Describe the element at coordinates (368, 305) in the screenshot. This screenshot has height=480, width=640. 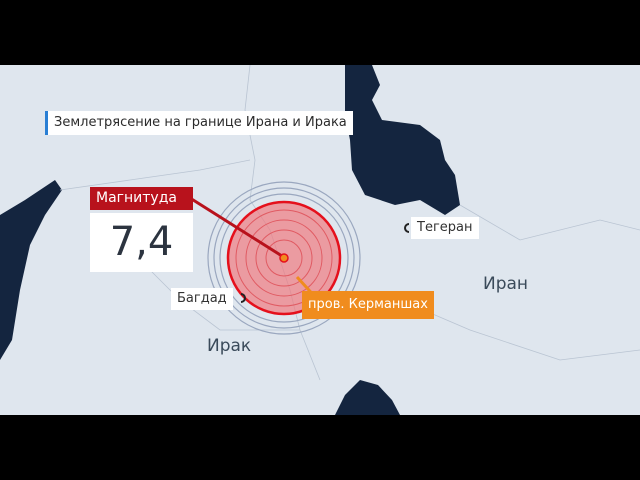
I see `region-label-kermanshah: пров. Керманшах` at that location.